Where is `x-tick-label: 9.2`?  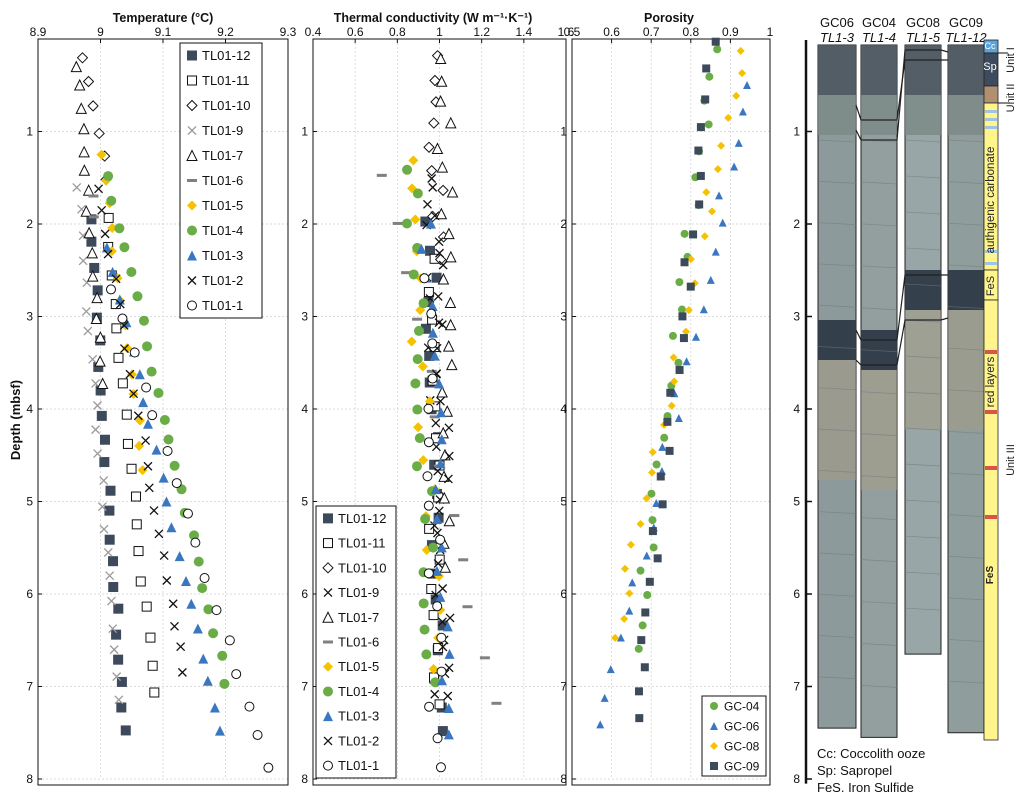
x-tick-label: 9.2 is located at coordinates (225, 32).